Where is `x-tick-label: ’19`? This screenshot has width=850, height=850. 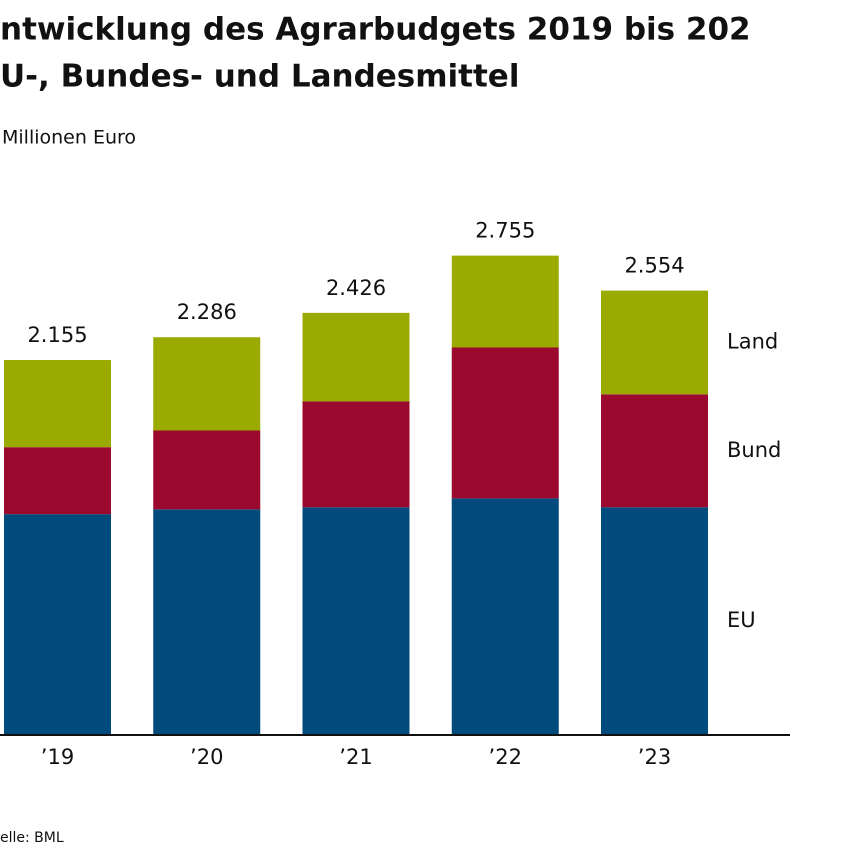
x-tick-label: ’19 is located at coordinates (57, 757).